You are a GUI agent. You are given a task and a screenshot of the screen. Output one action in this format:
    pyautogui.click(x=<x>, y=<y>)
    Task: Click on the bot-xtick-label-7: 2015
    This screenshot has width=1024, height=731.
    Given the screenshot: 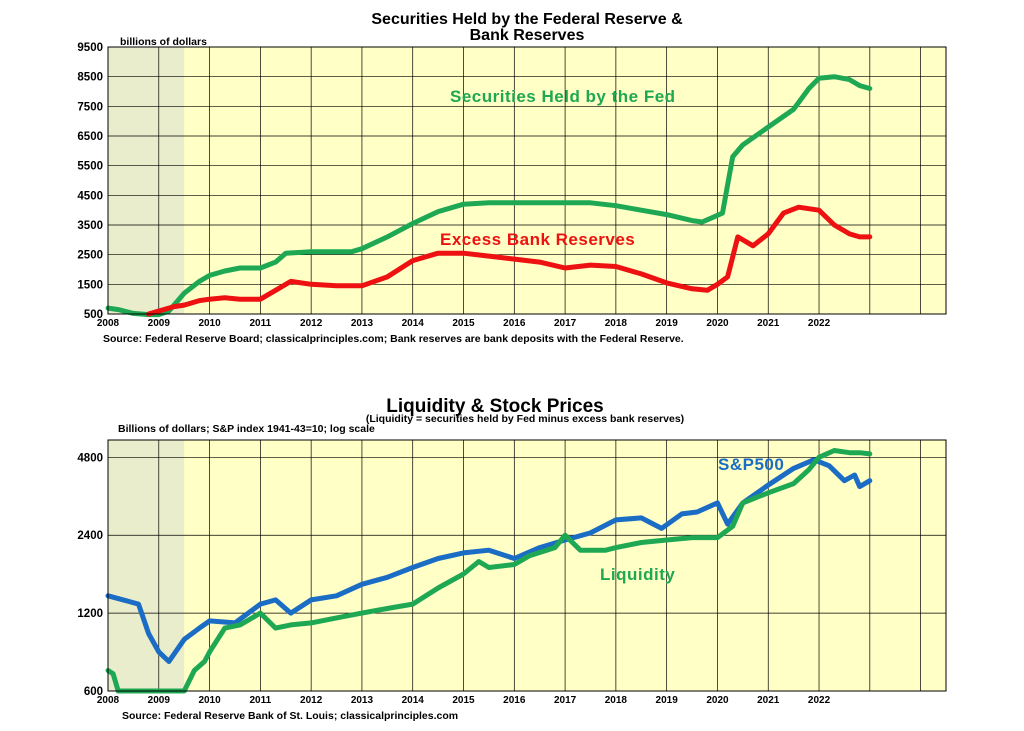 What is the action you would take?
    pyautogui.click(x=463, y=700)
    